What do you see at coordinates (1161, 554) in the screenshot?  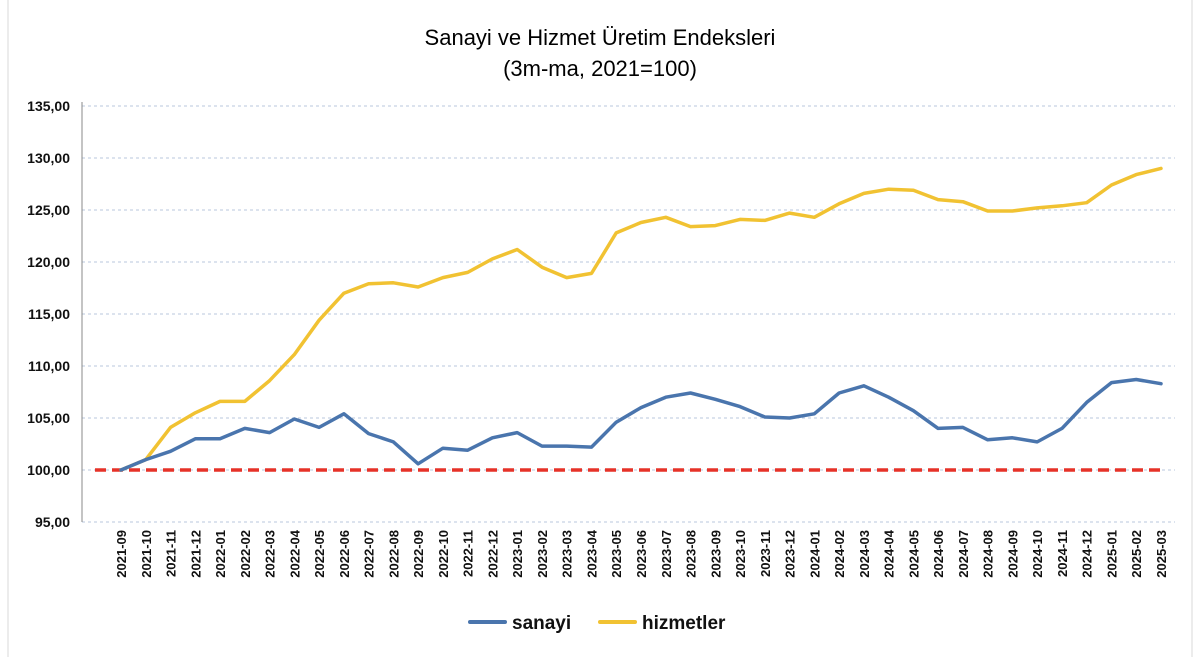 I see `x-tick-label: 2025-03` at bounding box center [1161, 554].